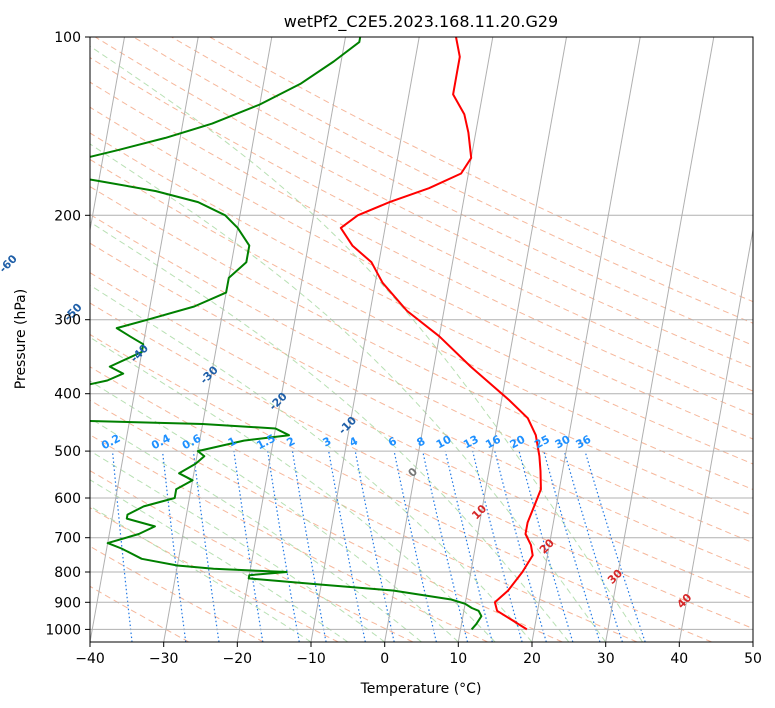  Describe the element at coordinates (418, 654) in the screenshot. I see `x-axis-ticks: −40 −30 −20 −10 0 10 20 30 40 50` at that location.